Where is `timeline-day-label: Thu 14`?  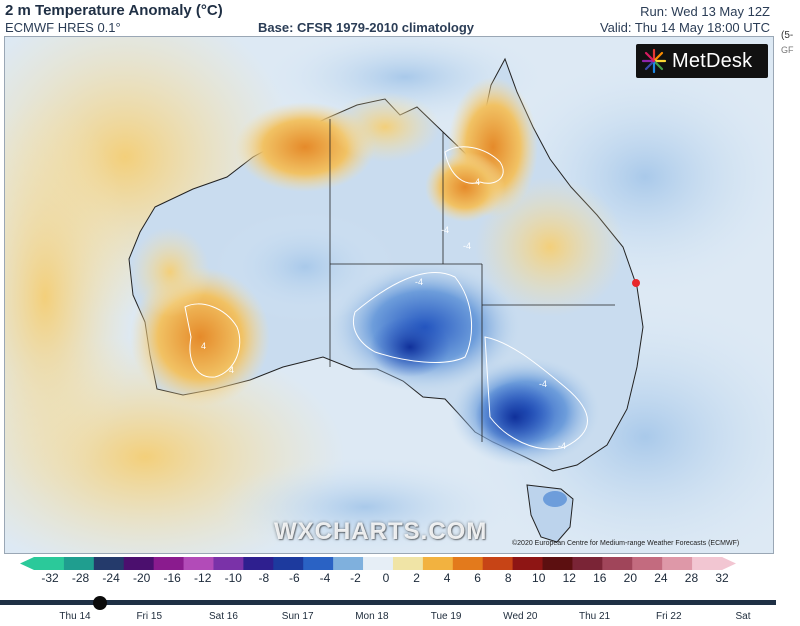 timeline-day-label: Thu 14 is located at coordinates (75, 616).